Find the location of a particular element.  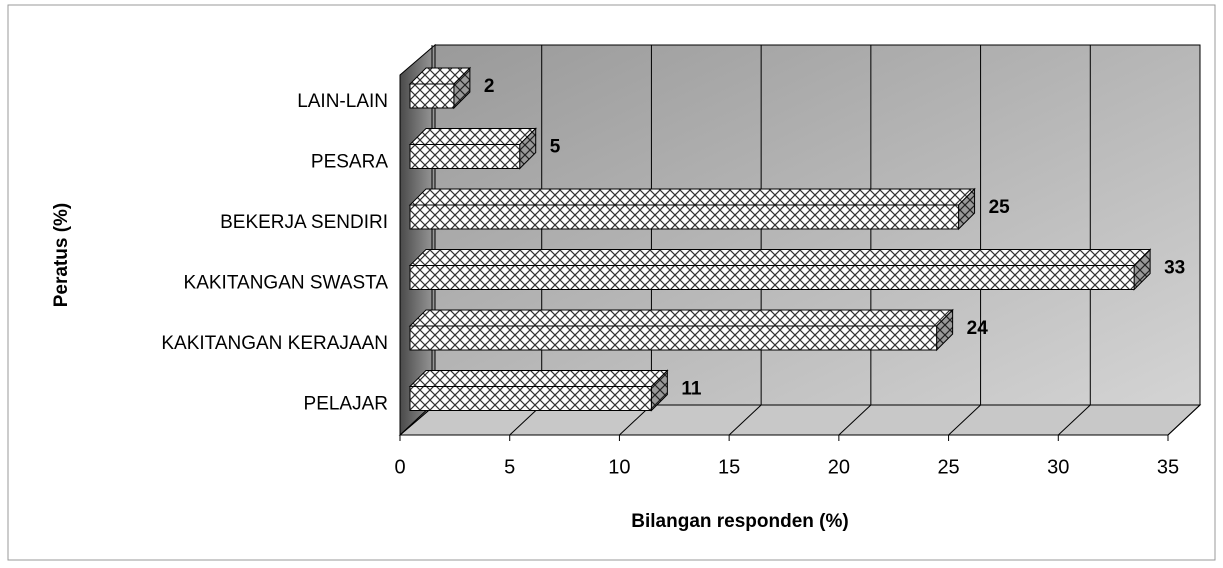

x-tick-label: 5 is located at coordinates (509, 467).